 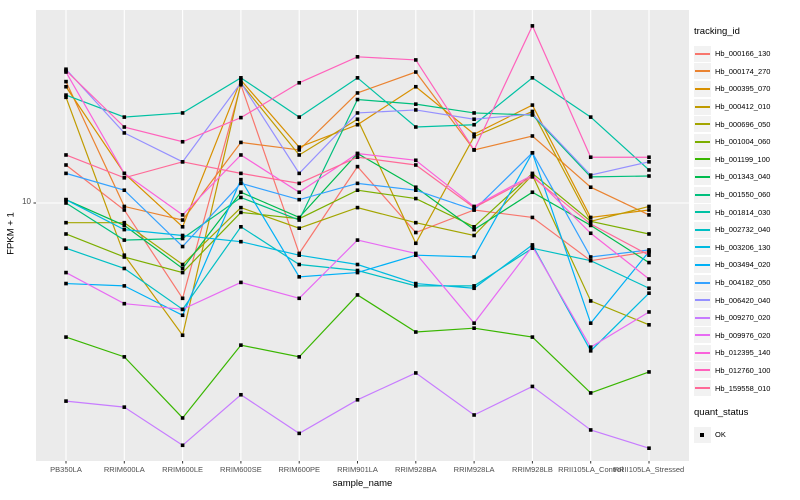 I want to click on quant-status-legend-row: OK, so click(x=746, y=435).